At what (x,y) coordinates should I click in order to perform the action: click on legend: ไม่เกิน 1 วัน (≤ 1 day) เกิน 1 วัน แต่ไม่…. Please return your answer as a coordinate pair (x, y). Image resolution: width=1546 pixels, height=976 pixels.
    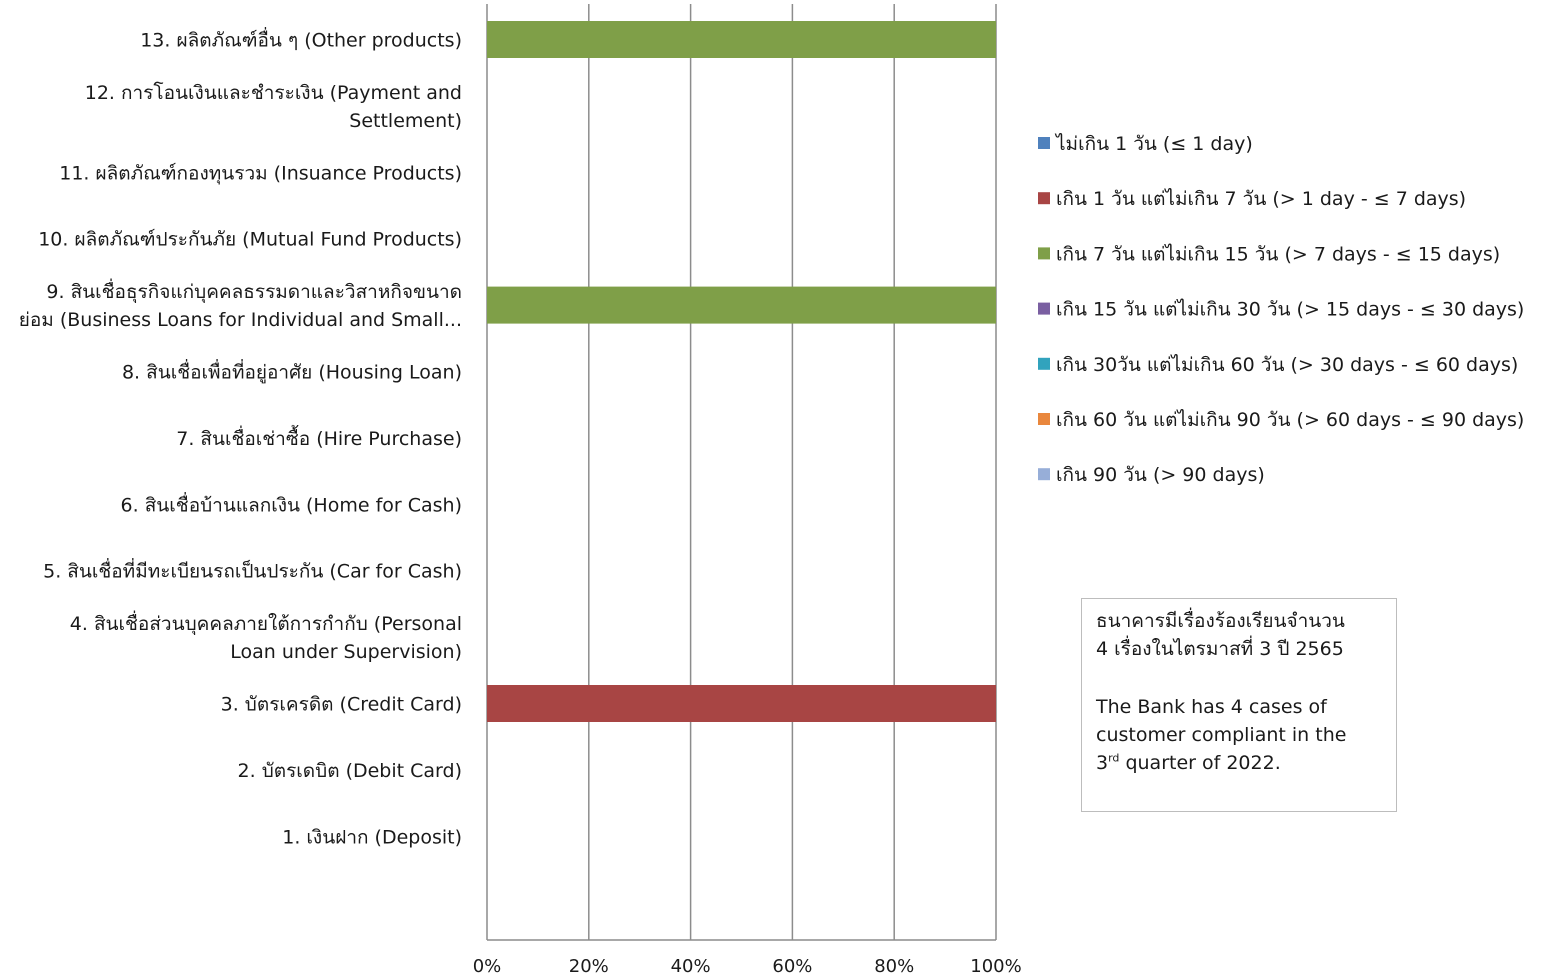
    Looking at the image, I should click on (1281, 309).